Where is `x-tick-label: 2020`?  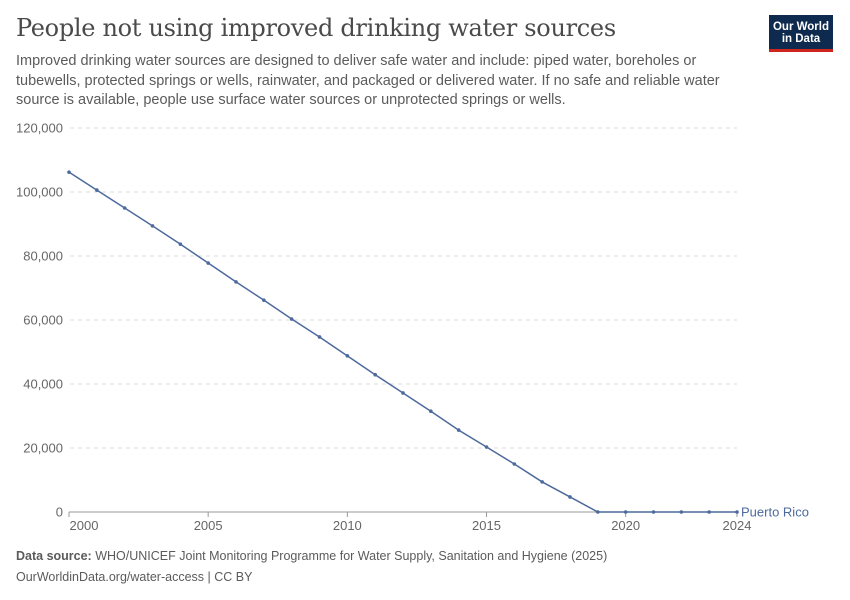
x-tick-label: 2020 is located at coordinates (625, 525).